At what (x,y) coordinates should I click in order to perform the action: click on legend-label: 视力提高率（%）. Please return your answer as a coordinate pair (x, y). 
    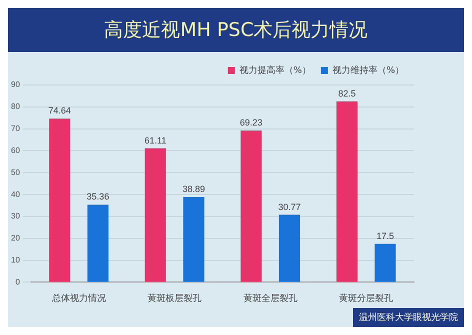
    Looking at the image, I should click on (275, 70).